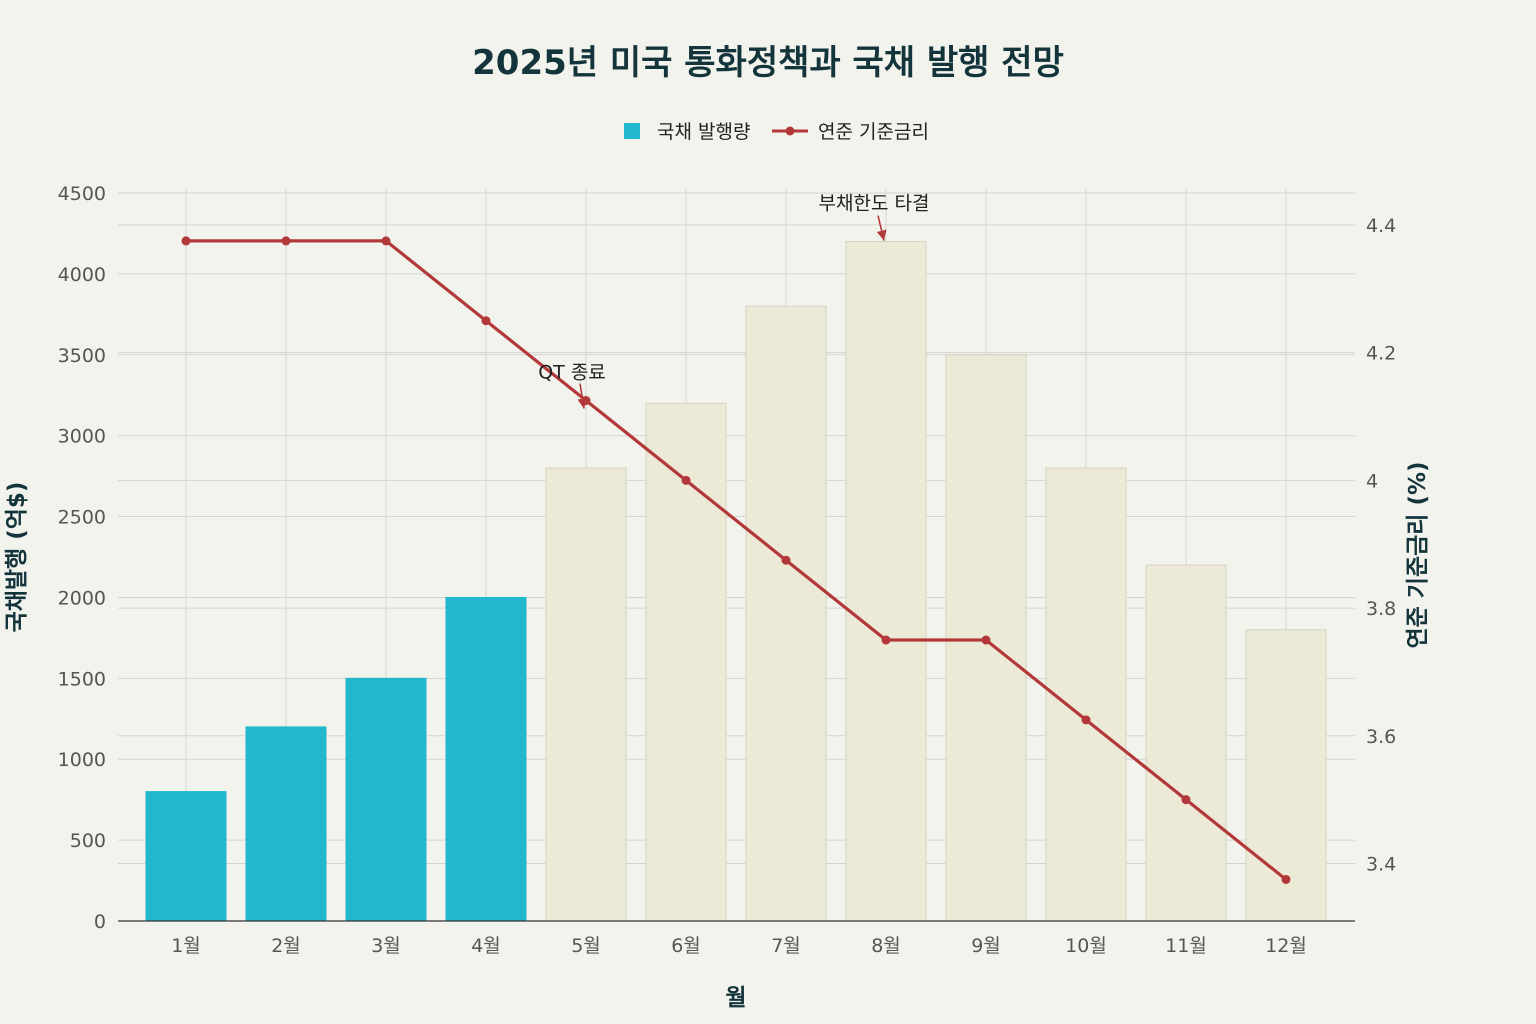 Image resolution: width=1536 pixels, height=1024 pixels. I want to click on rate-point-3월, so click(386, 241).